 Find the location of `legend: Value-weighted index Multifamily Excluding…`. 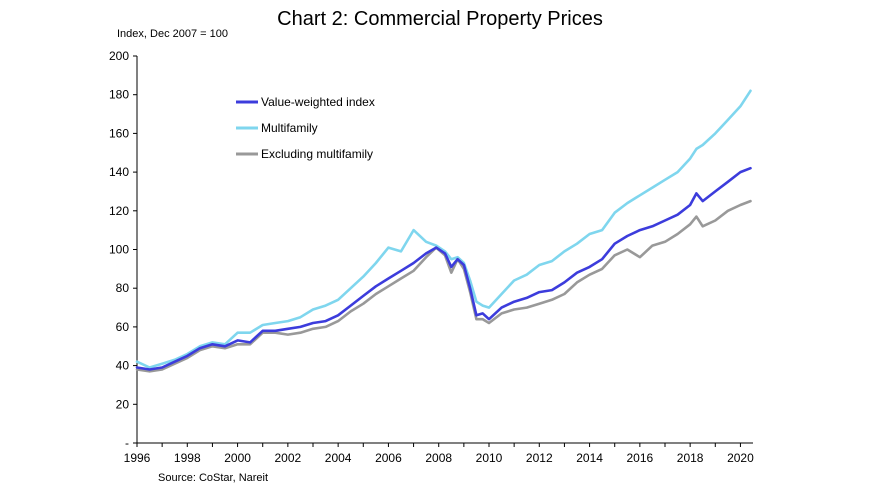

legend: Value-weighted index Multifamily Excluding… is located at coordinates (305, 128).